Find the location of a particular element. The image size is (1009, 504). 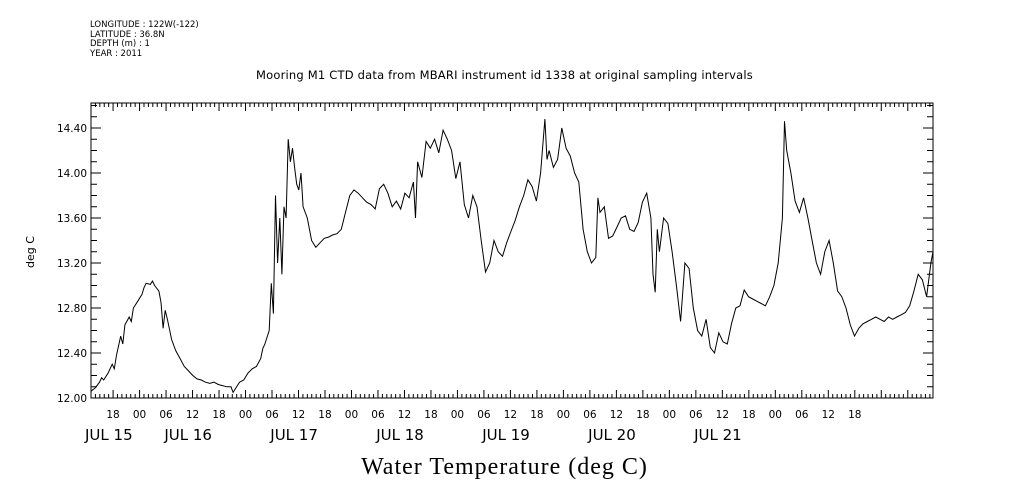

latitude-label: LATITUDE : 36.8N is located at coordinates (127, 34).